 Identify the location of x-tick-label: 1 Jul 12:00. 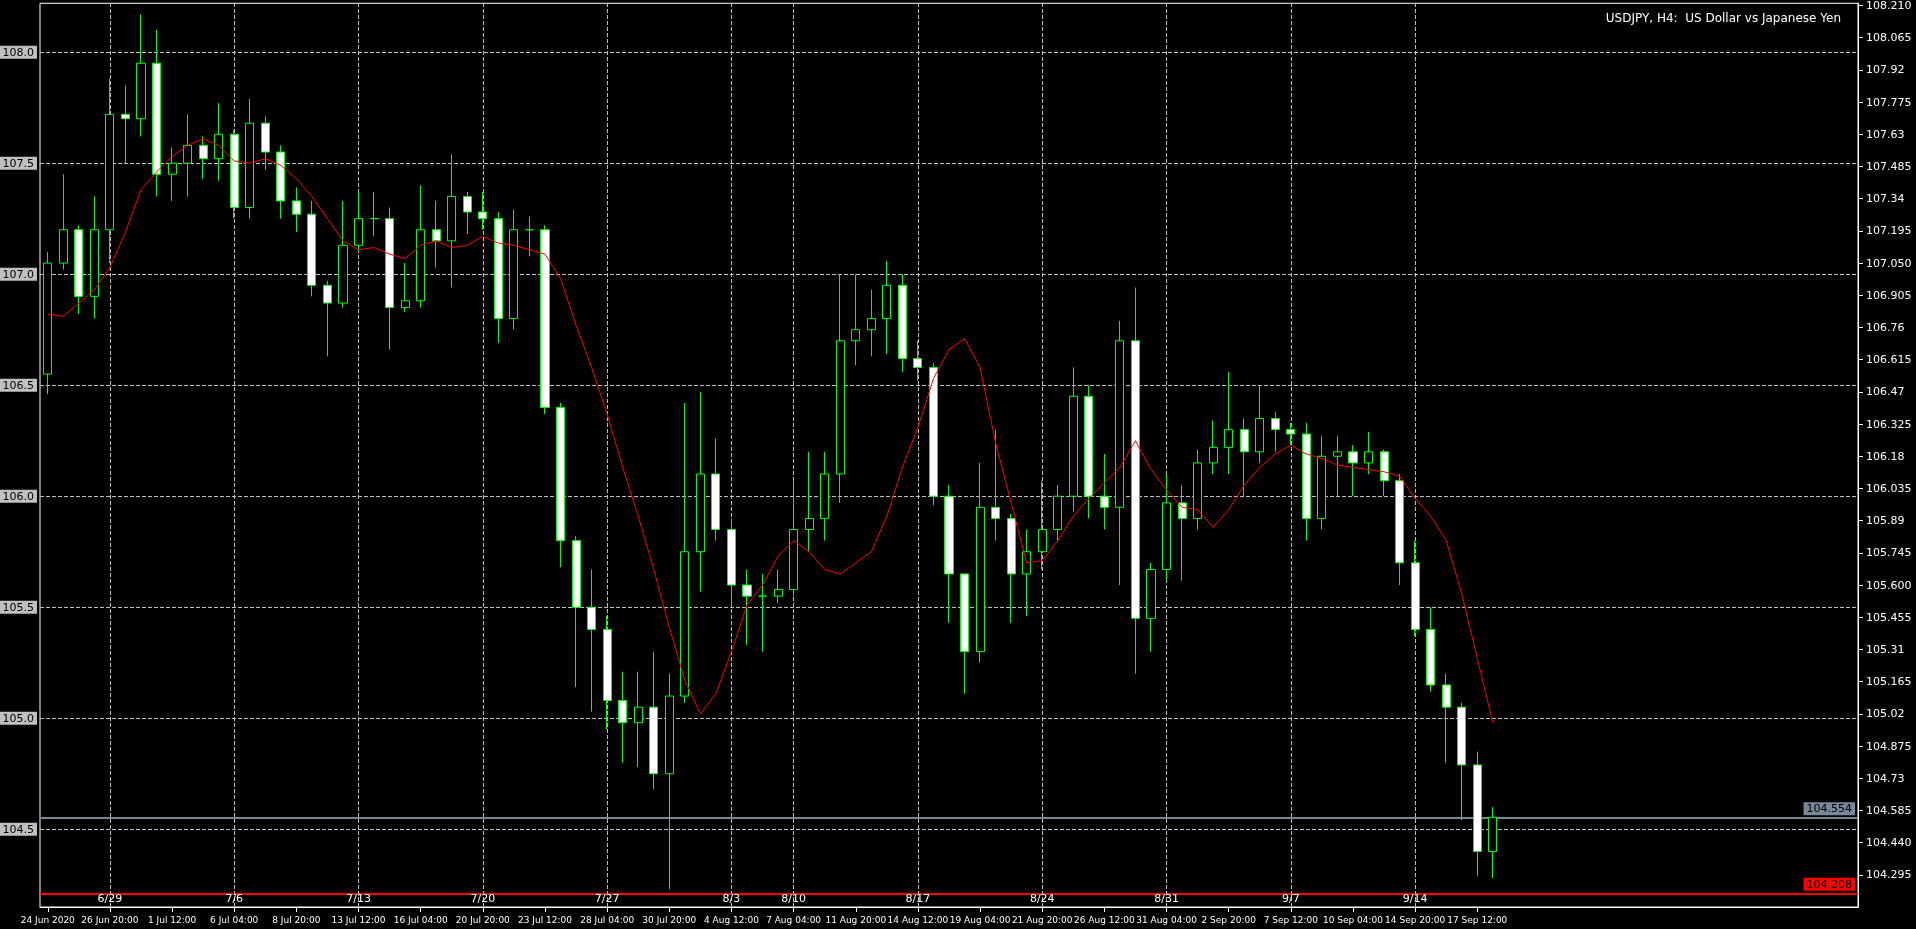
(172, 919).